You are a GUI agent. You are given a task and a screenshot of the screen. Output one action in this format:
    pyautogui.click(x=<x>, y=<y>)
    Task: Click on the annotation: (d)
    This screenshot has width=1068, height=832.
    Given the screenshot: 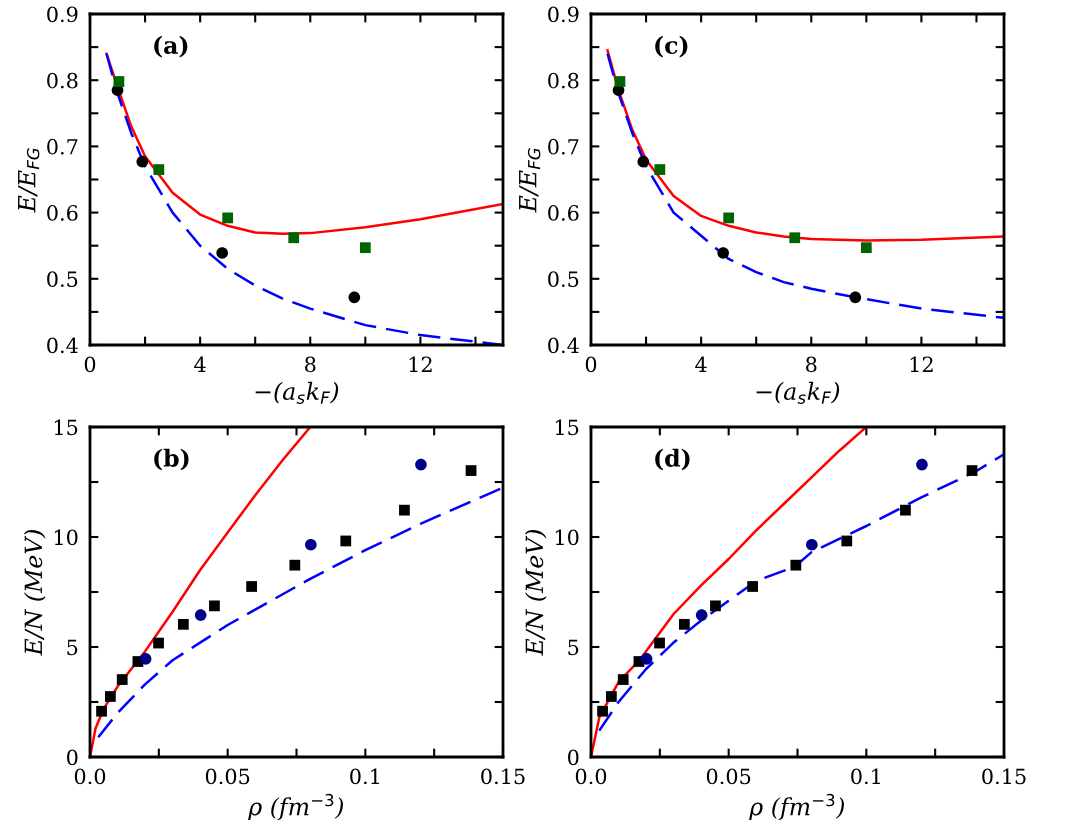 What is the action you would take?
    pyautogui.click(x=672, y=459)
    